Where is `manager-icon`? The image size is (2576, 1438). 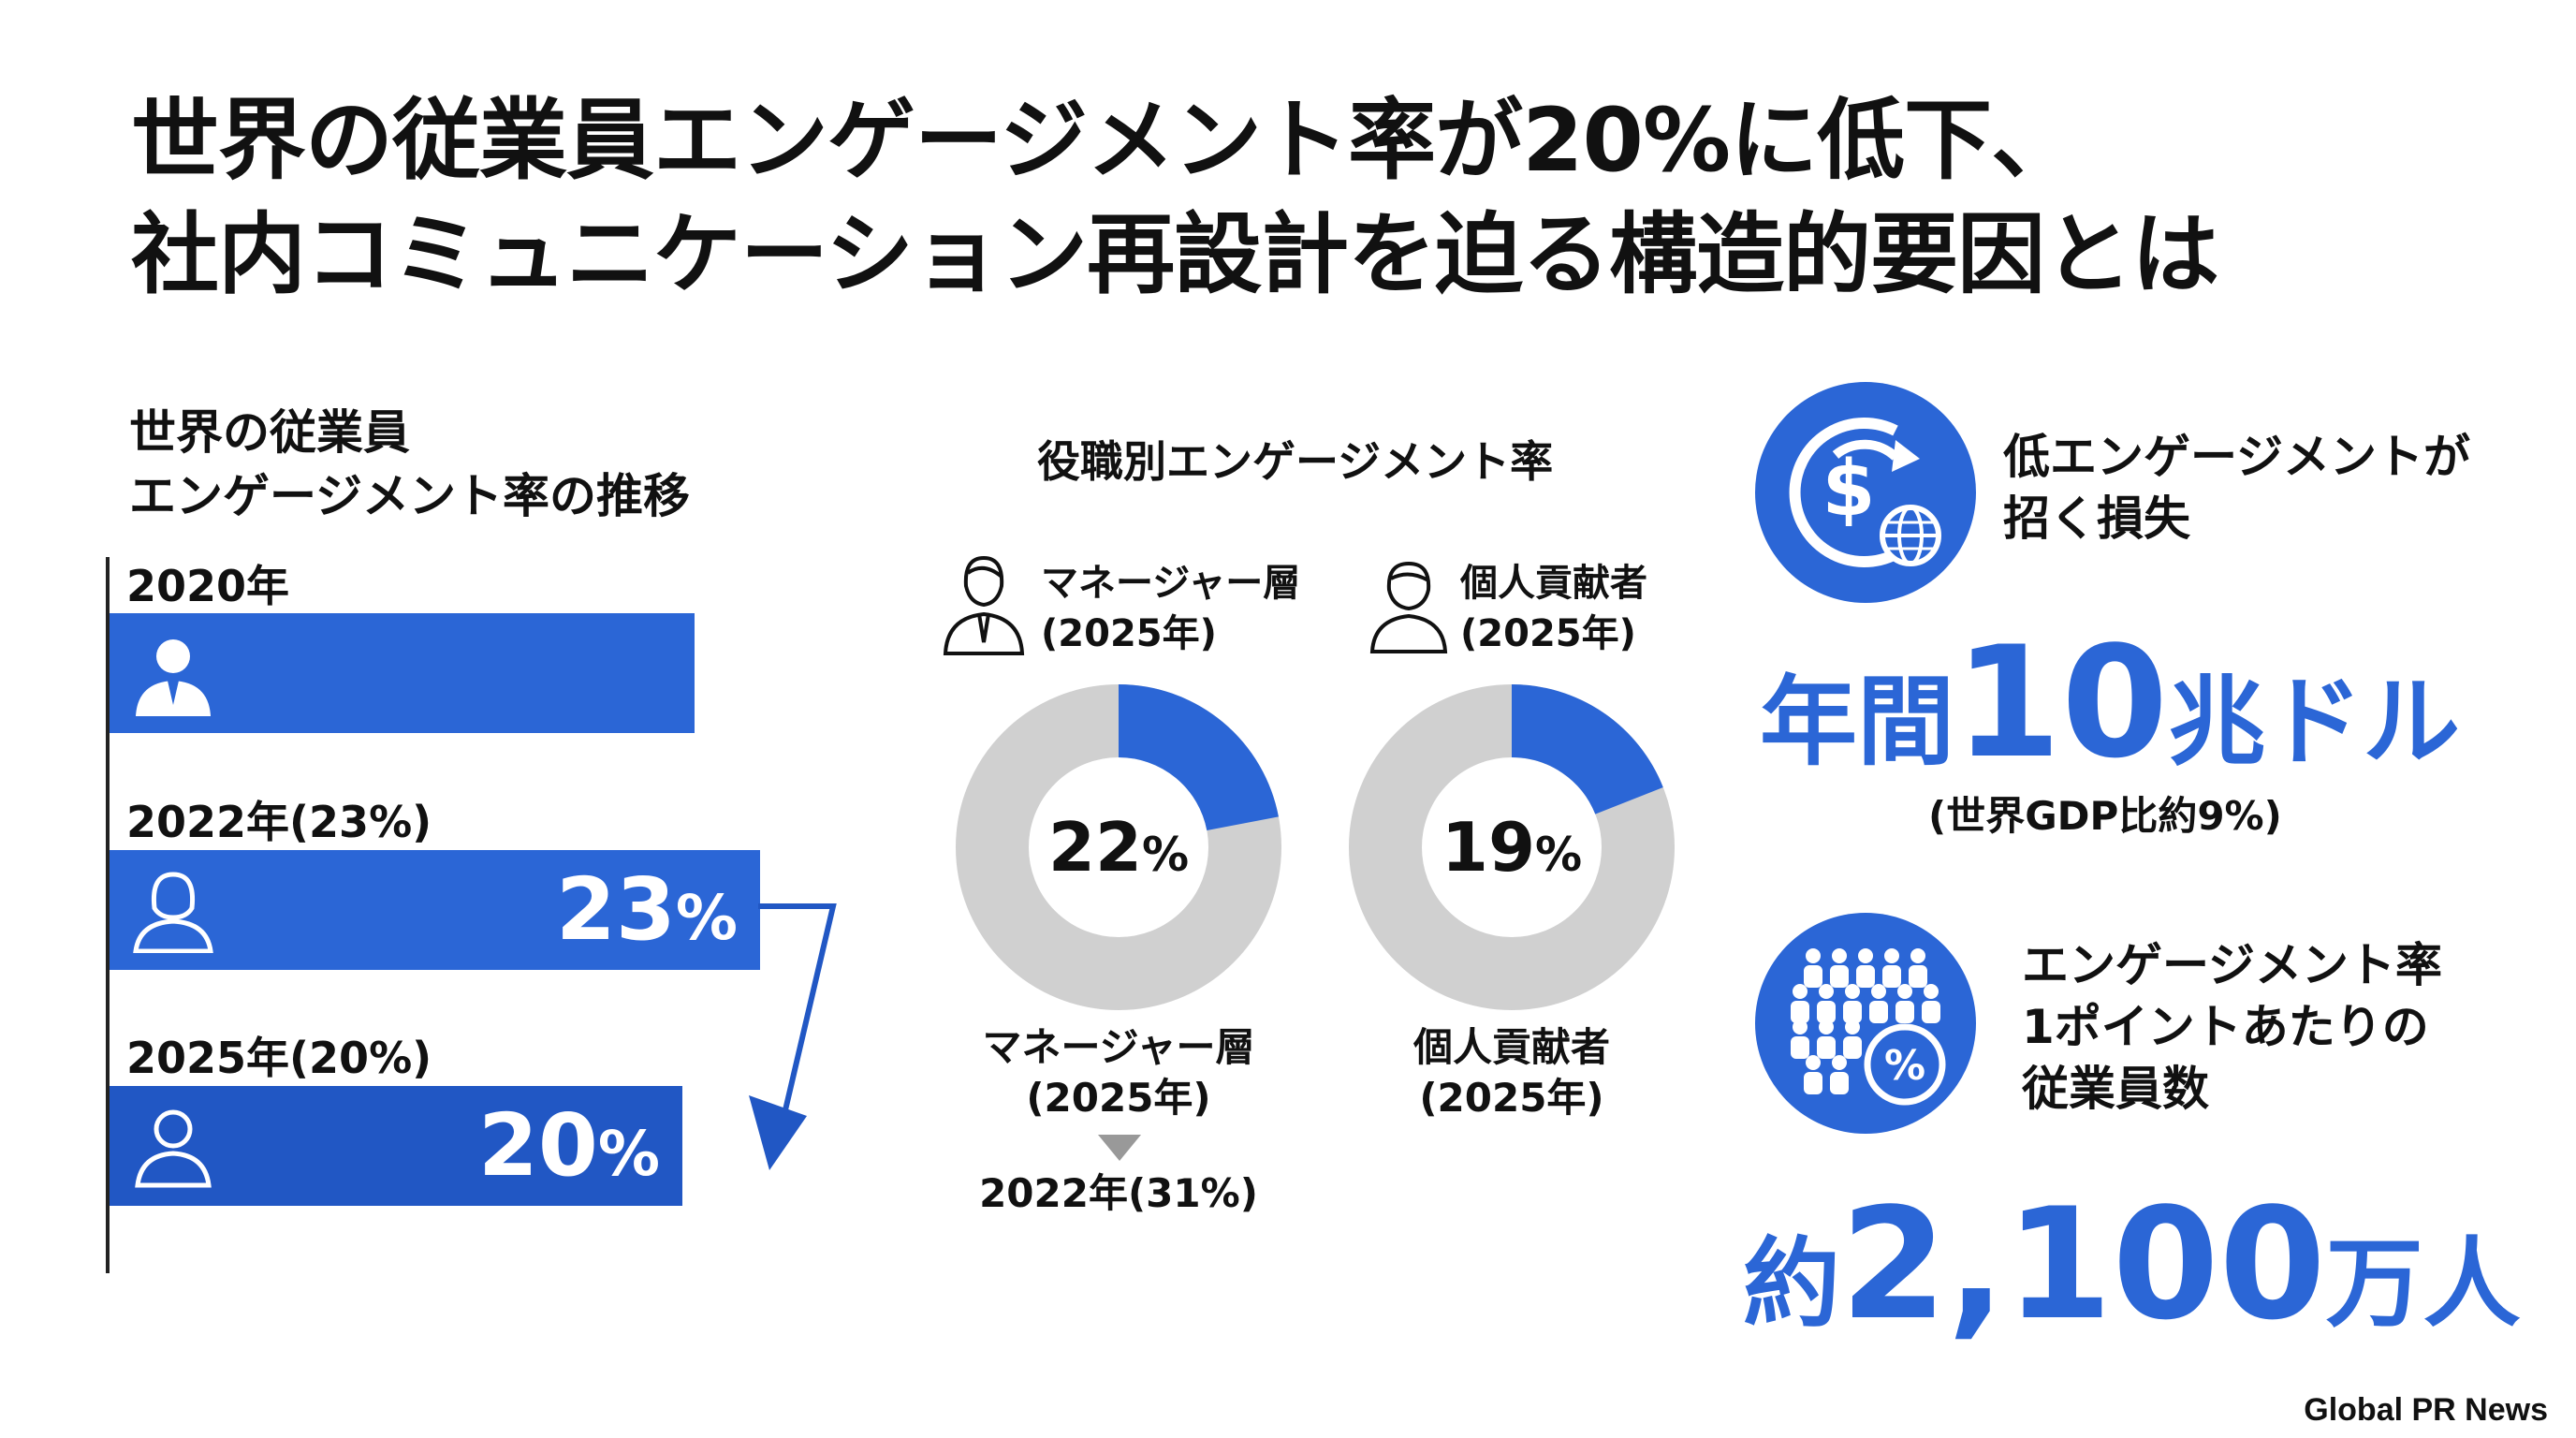 manager-icon is located at coordinates (984, 605).